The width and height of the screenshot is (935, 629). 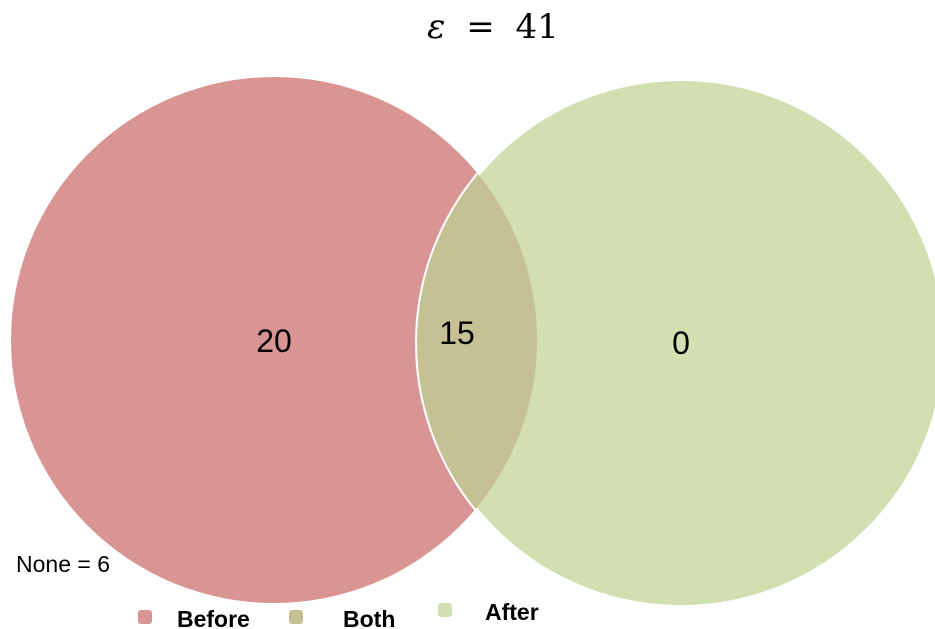 I want to click on legend-swatch-after, so click(x=445, y=610).